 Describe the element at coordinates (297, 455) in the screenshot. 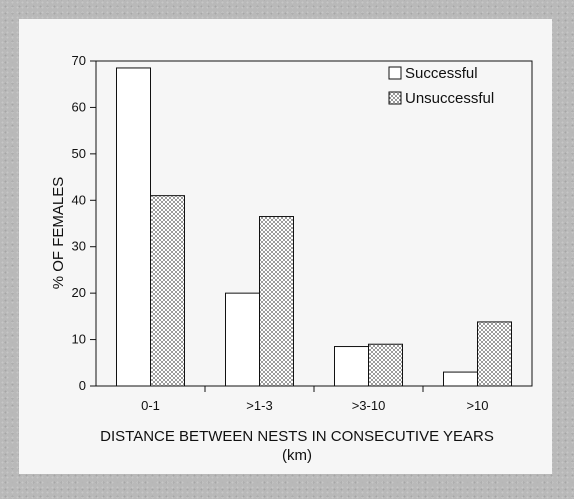

I see `x-axis-title-line2: (km)` at that location.